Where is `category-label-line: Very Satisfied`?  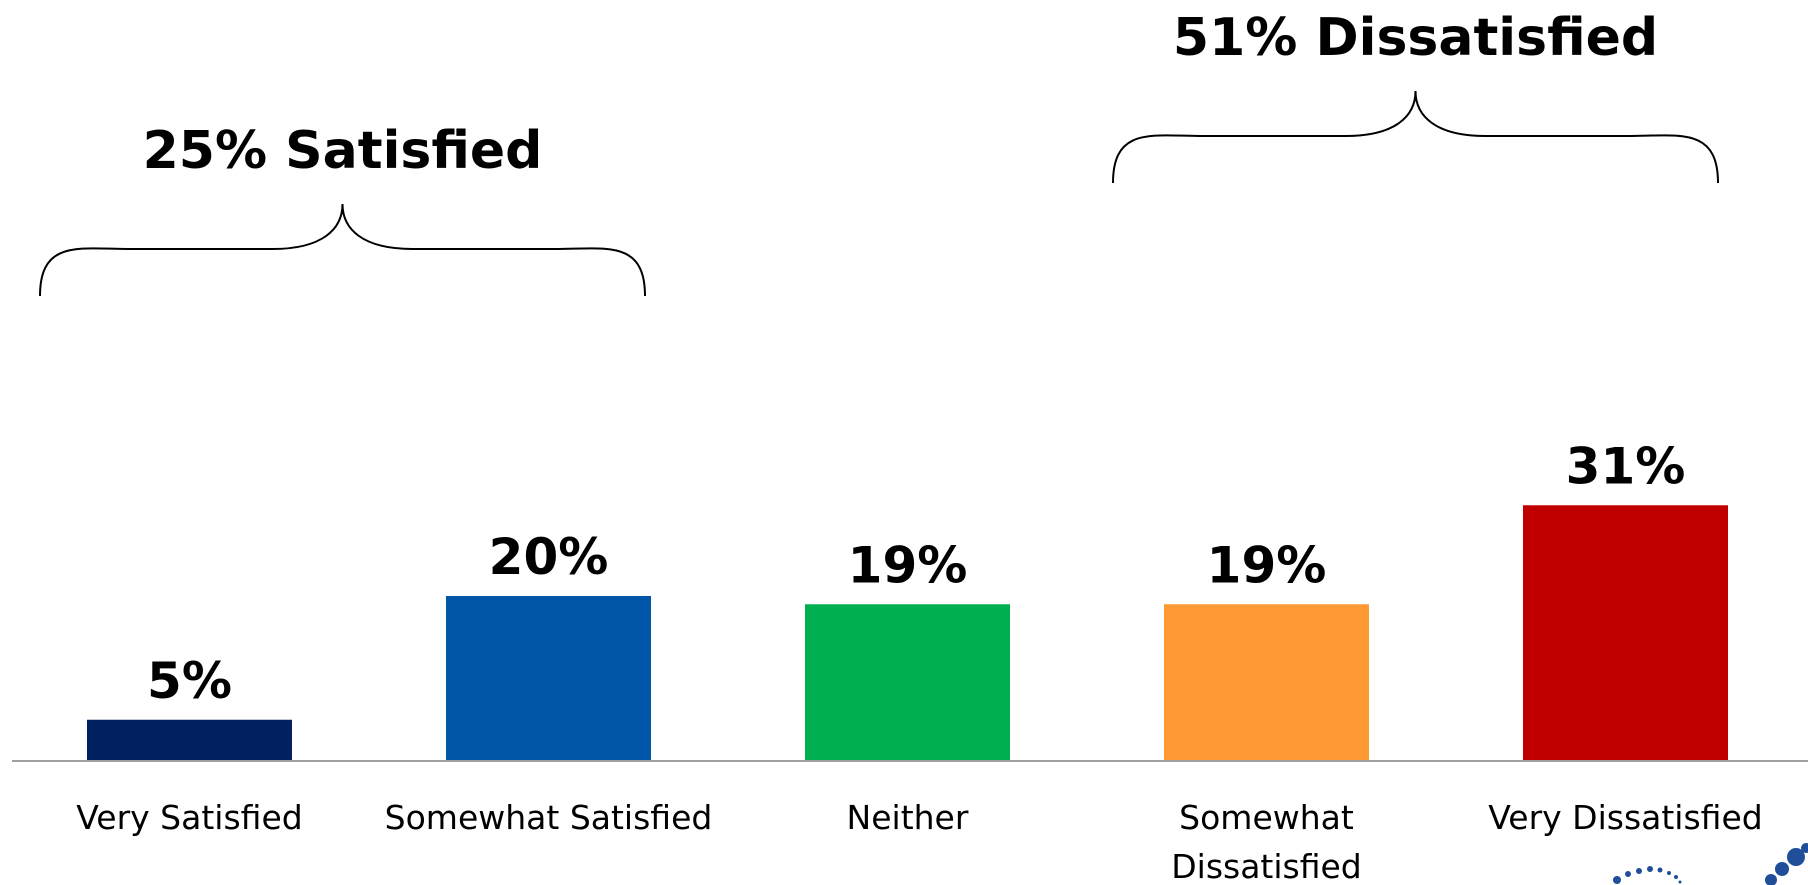 category-label-line: Very Satisfied is located at coordinates (189, 817).